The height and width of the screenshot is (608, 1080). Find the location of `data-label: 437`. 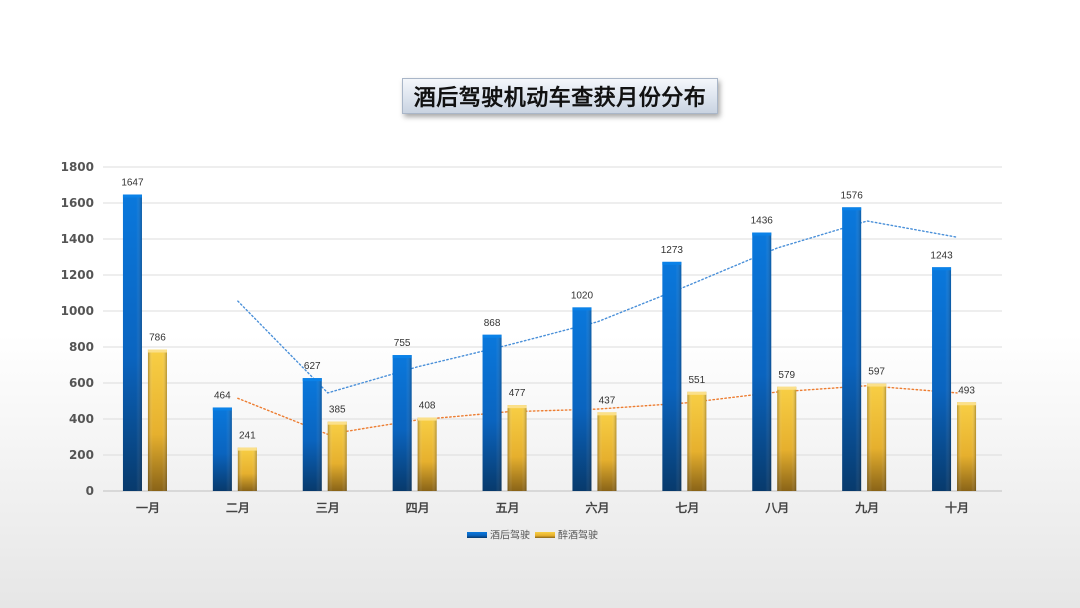

data-label: 437 is located at coordinates (607, 400).